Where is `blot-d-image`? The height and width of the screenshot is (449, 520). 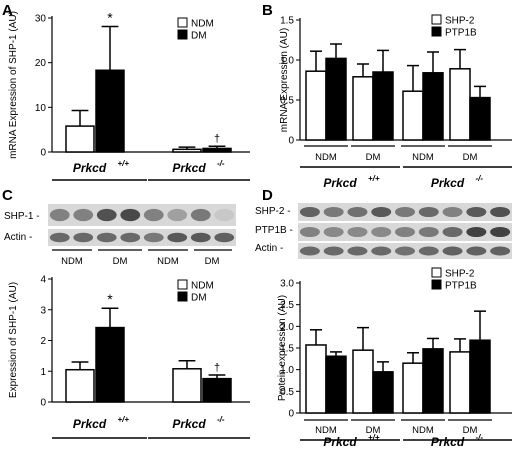
blot-d-image is located at coordinates (405, 231).